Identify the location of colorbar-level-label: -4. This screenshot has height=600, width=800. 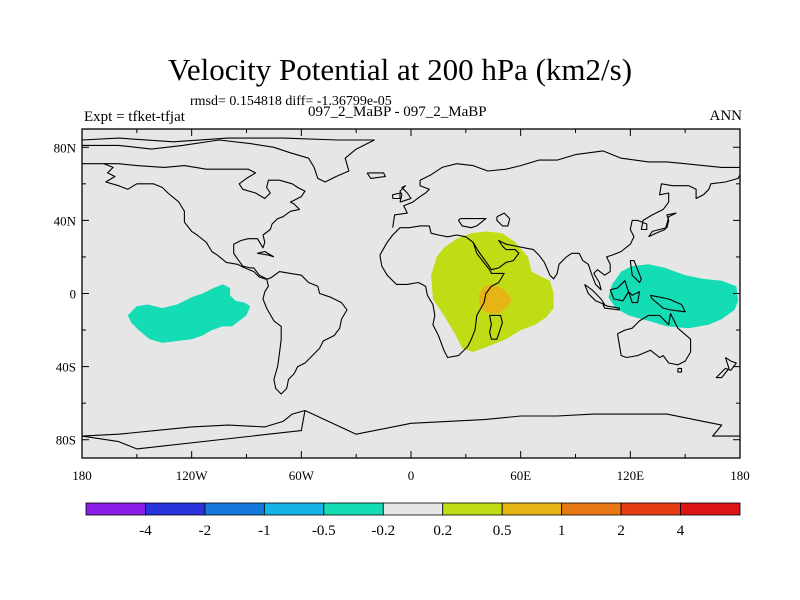
(145, 531).